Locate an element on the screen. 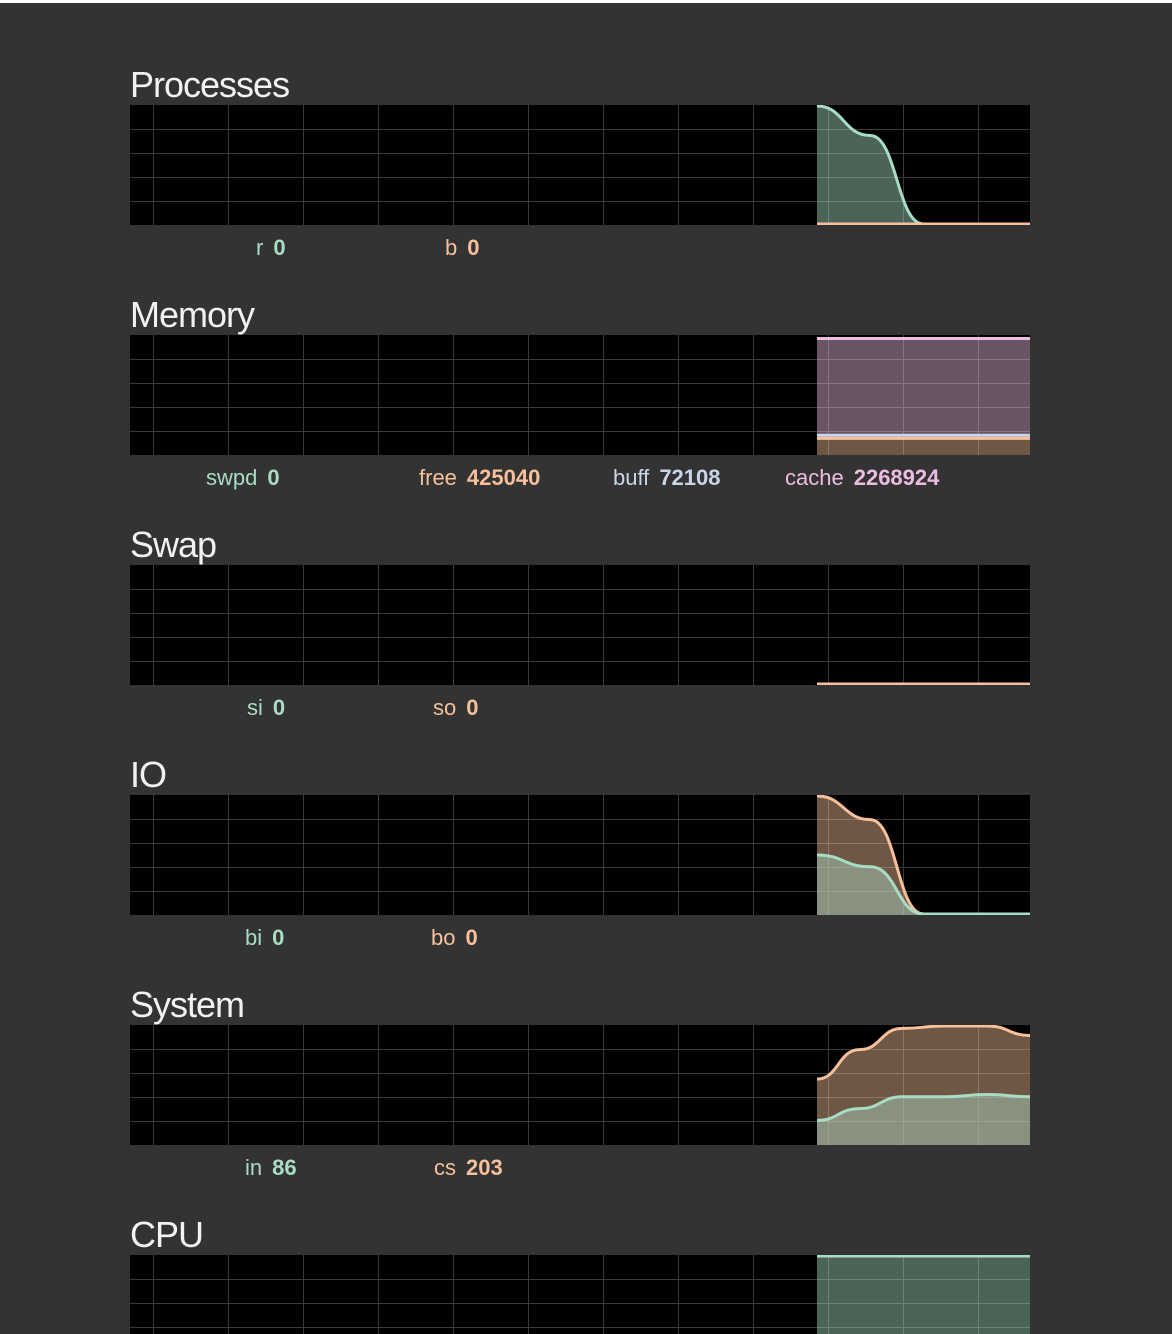 This screenshot has height=1334, width=1172. processes-graph is located at coordinates (580, 165).